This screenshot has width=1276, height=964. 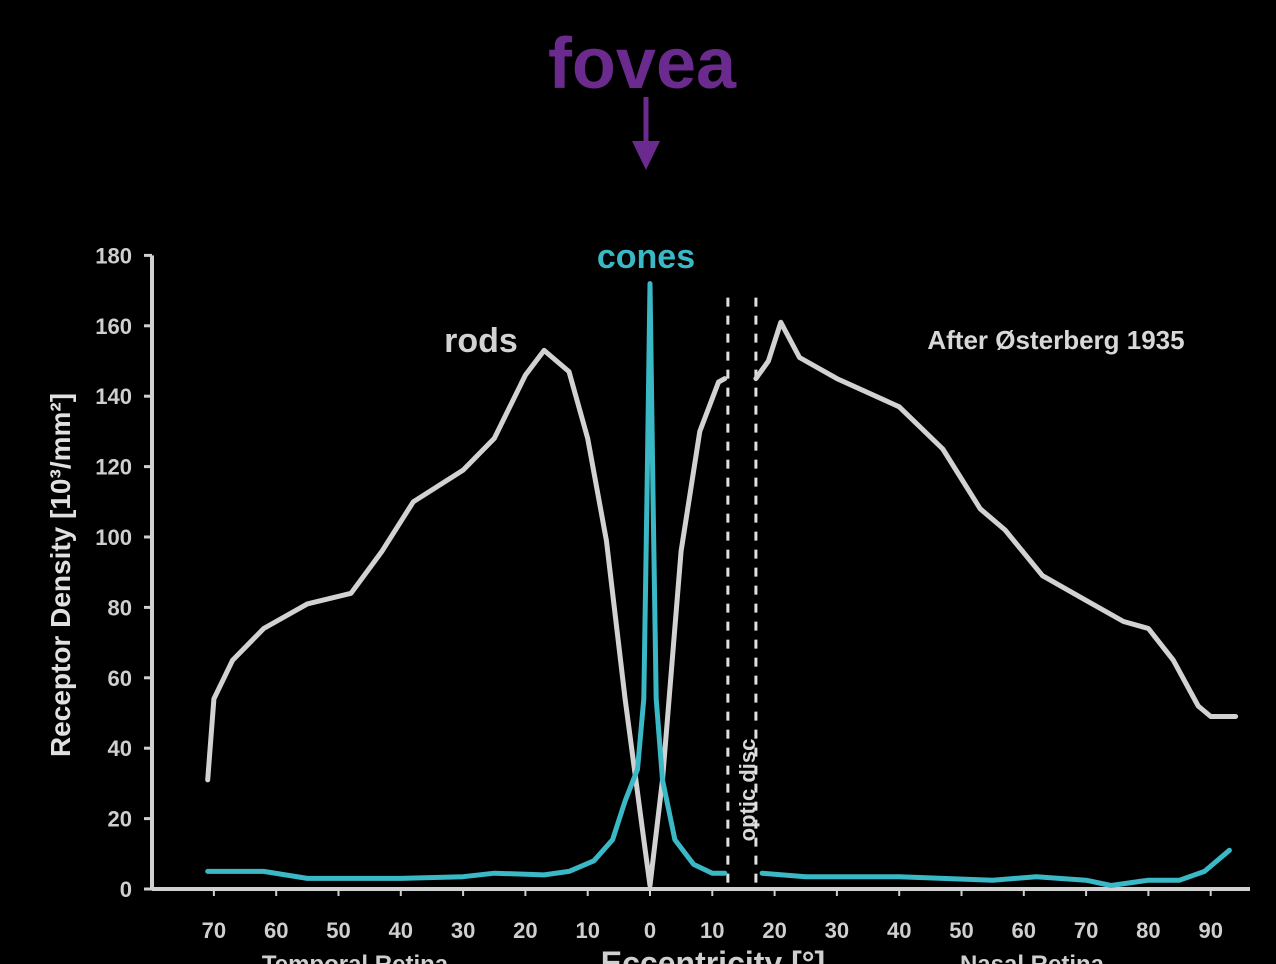 What do you see at coordinates (60, 575) in the screenshot?
I see `y-axis-label: Receptor Density [10³/mm²]` at bounding box center [60, 575].